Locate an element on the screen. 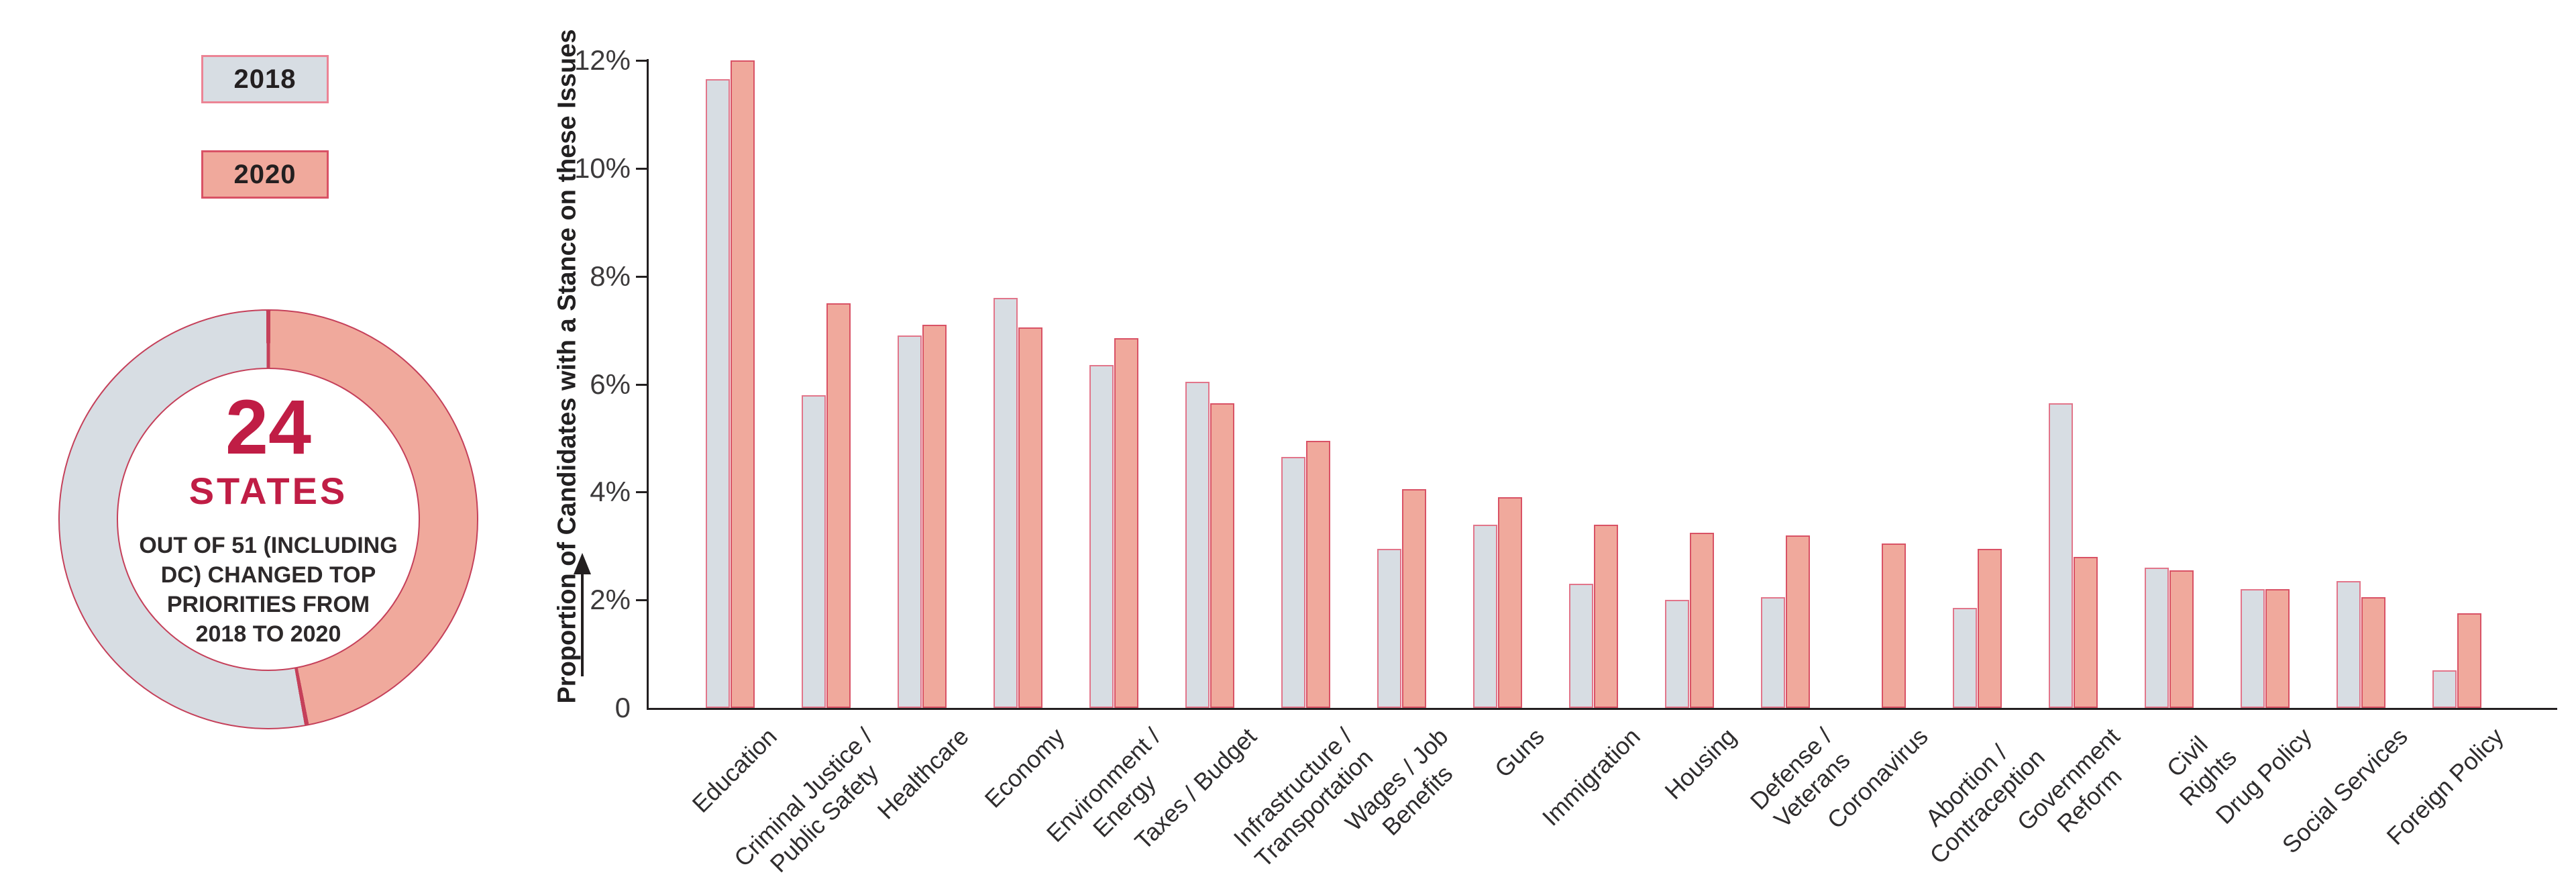 This screenshot has width=2576, height=881. up-arrow-icon is located at coordinates (582, 614).